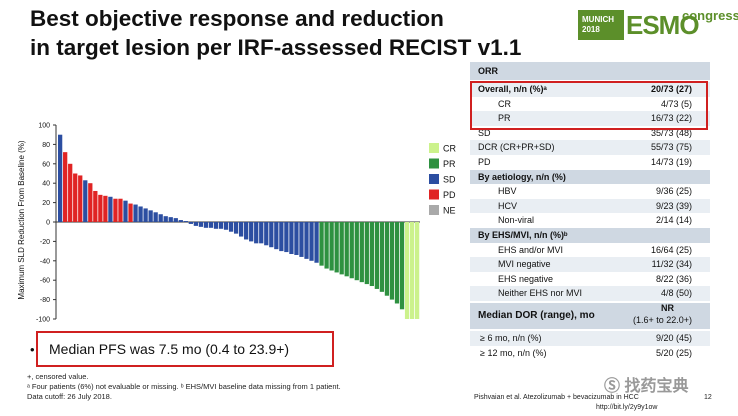 The width and height of the screenshot is (738, 416). What do you see at coordinates (46, 203) in the screenshot?
I see `y-tick-label: 20` at bounding box center [46, 203].